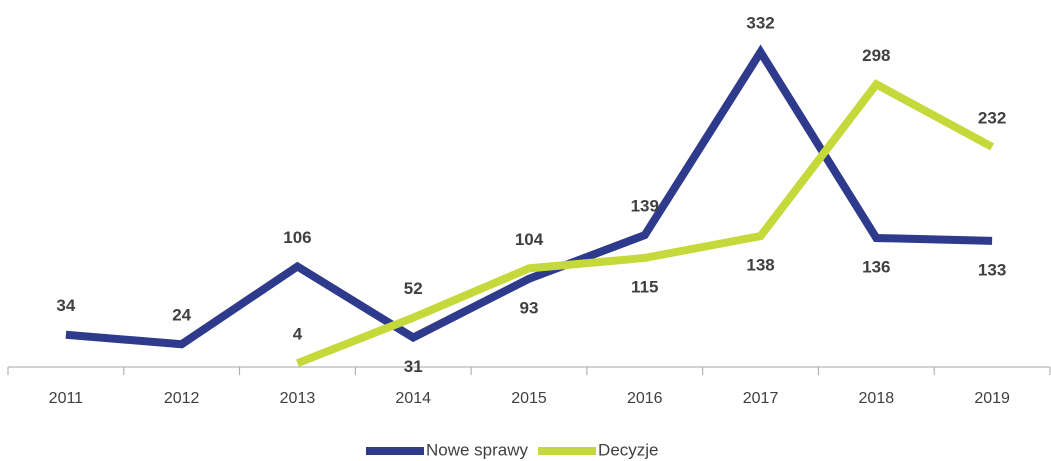 The height and width of the screenshot is (461, 1051). Describe the element at coordinates (992, 398) in the screenshot. I see `x-tick-label: 2019` at that location.